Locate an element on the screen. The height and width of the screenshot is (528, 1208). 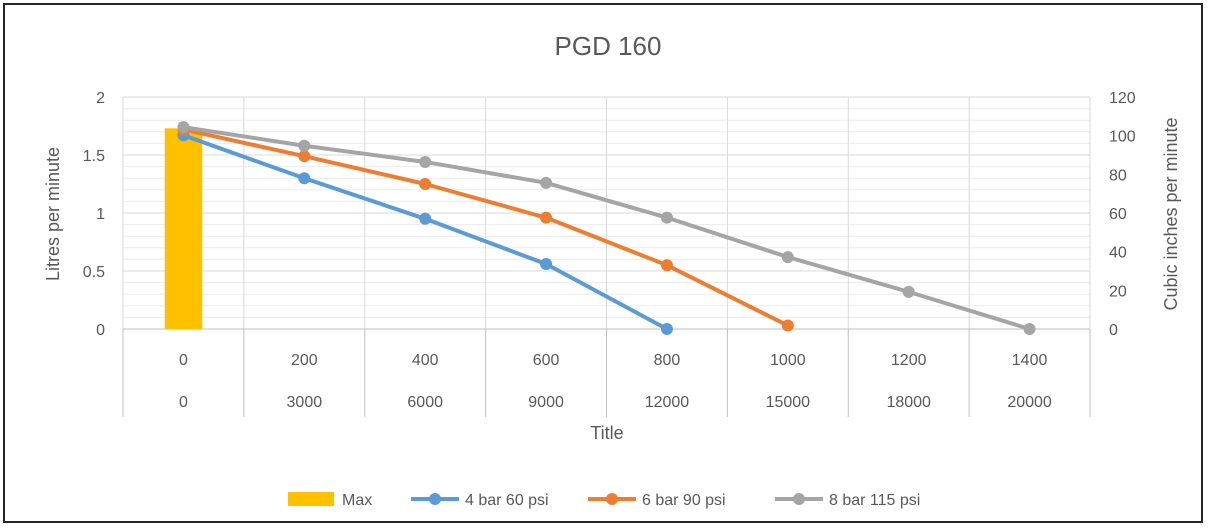
y2-tick-label: 40 is located at coordinates (1118, 253).